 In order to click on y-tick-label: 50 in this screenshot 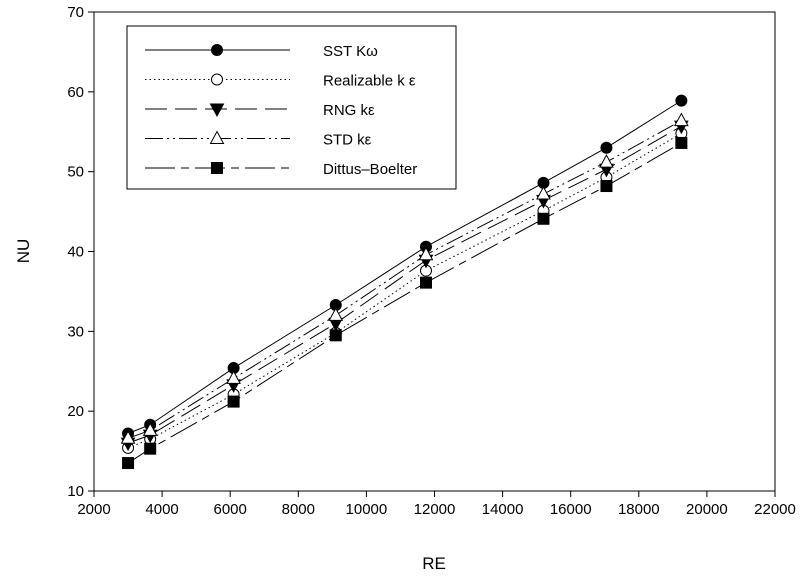, I will do `click(75, 172)`.